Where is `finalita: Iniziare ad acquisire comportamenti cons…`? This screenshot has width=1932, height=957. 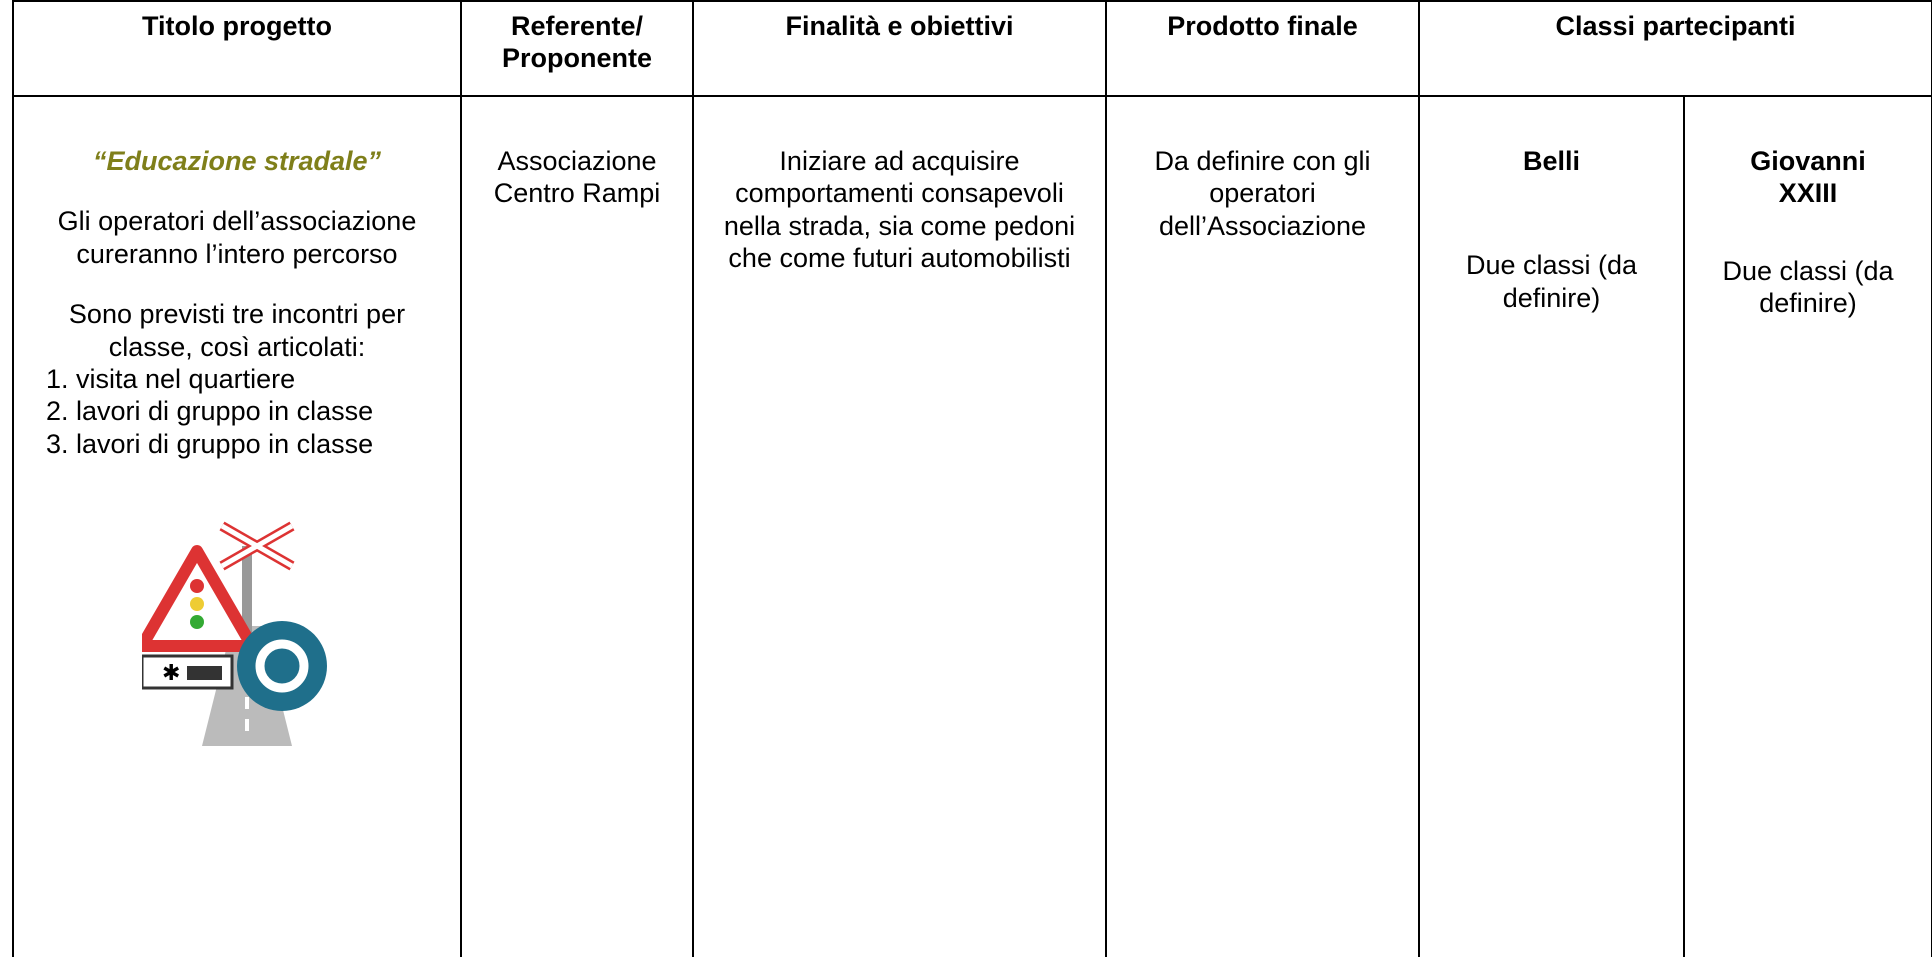 finalita: Iniziare ad acquisire comportamenti cons… is located at coordinates (899, 210).